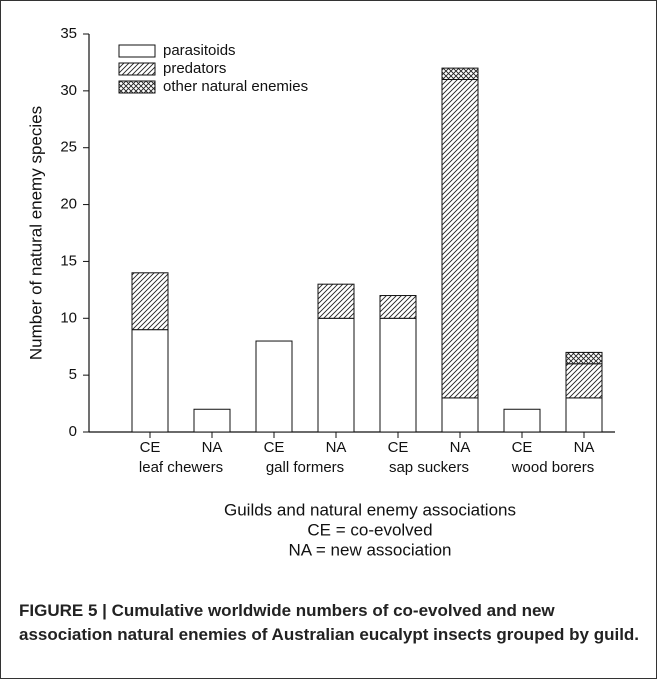 The image size is (657, 679). What do you see at coordinates (73, 431) in the screenshot?
I see `y-tick-label: 0` at bounding box center [73, 431].